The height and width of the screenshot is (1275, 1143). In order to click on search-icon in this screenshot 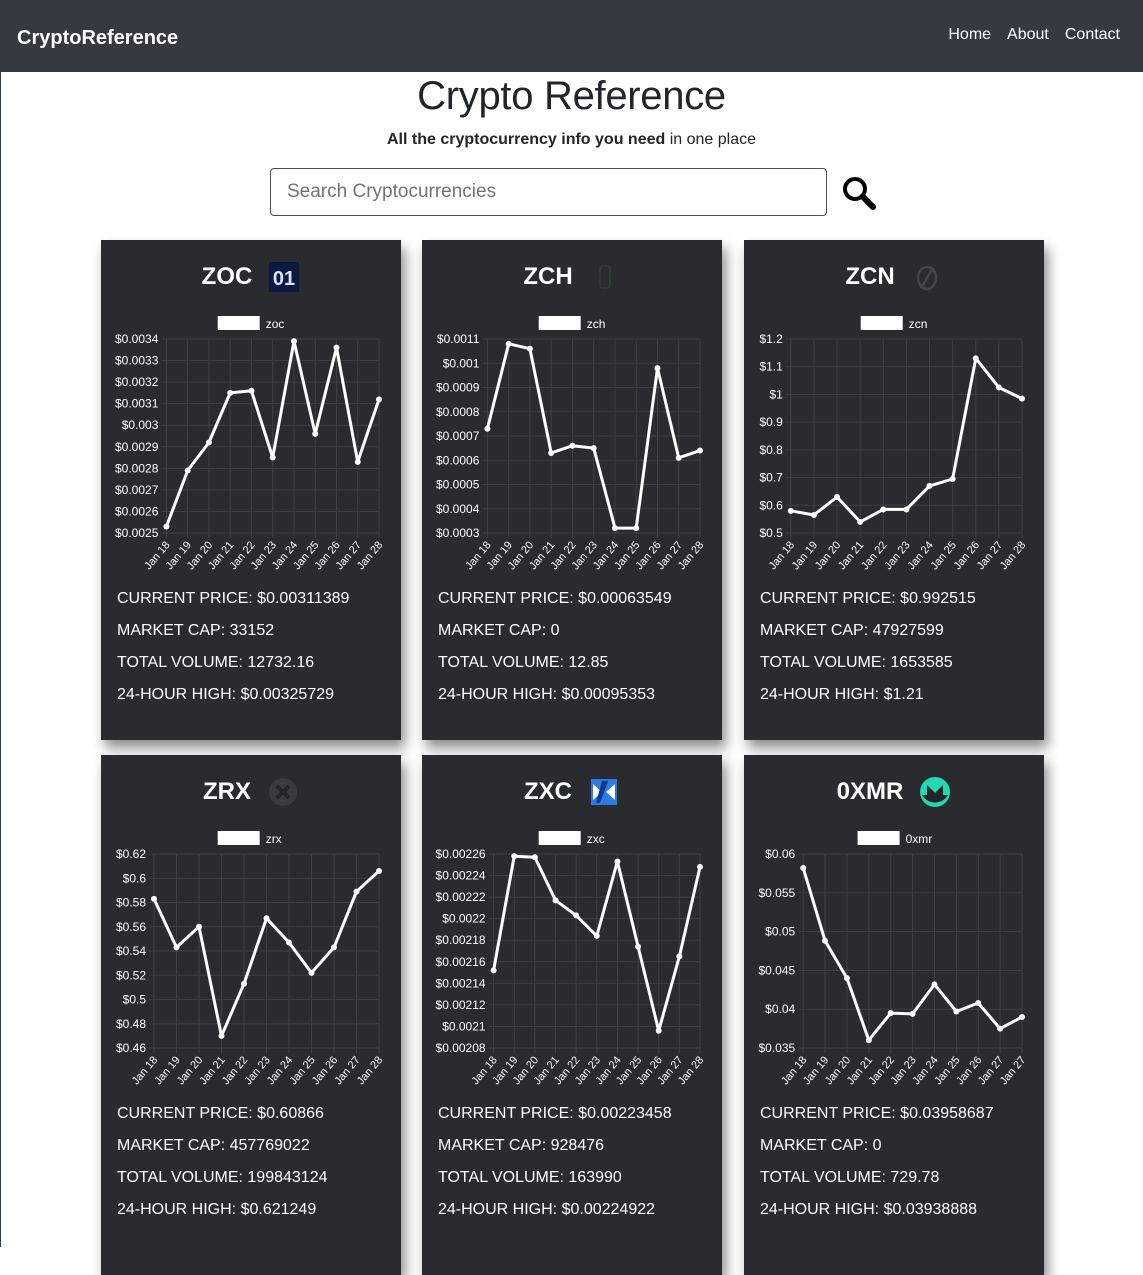, I will do `click(859, 193)`.